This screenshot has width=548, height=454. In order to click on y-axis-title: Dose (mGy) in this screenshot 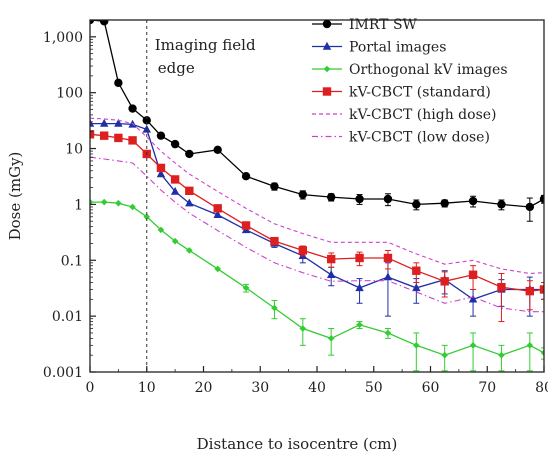, I will do `click(15, 196)`.